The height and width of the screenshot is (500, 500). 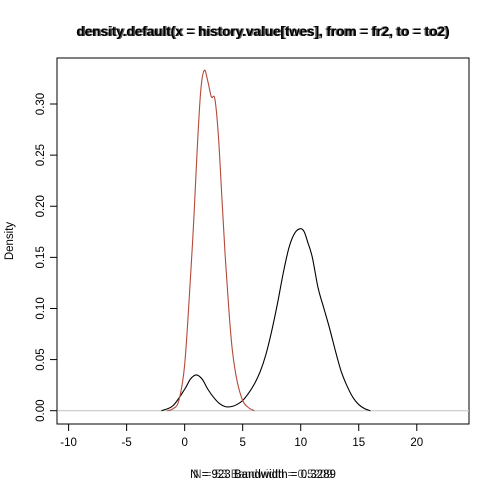 I want to click on x-tick-label: 20, so click(x=416, y=443).